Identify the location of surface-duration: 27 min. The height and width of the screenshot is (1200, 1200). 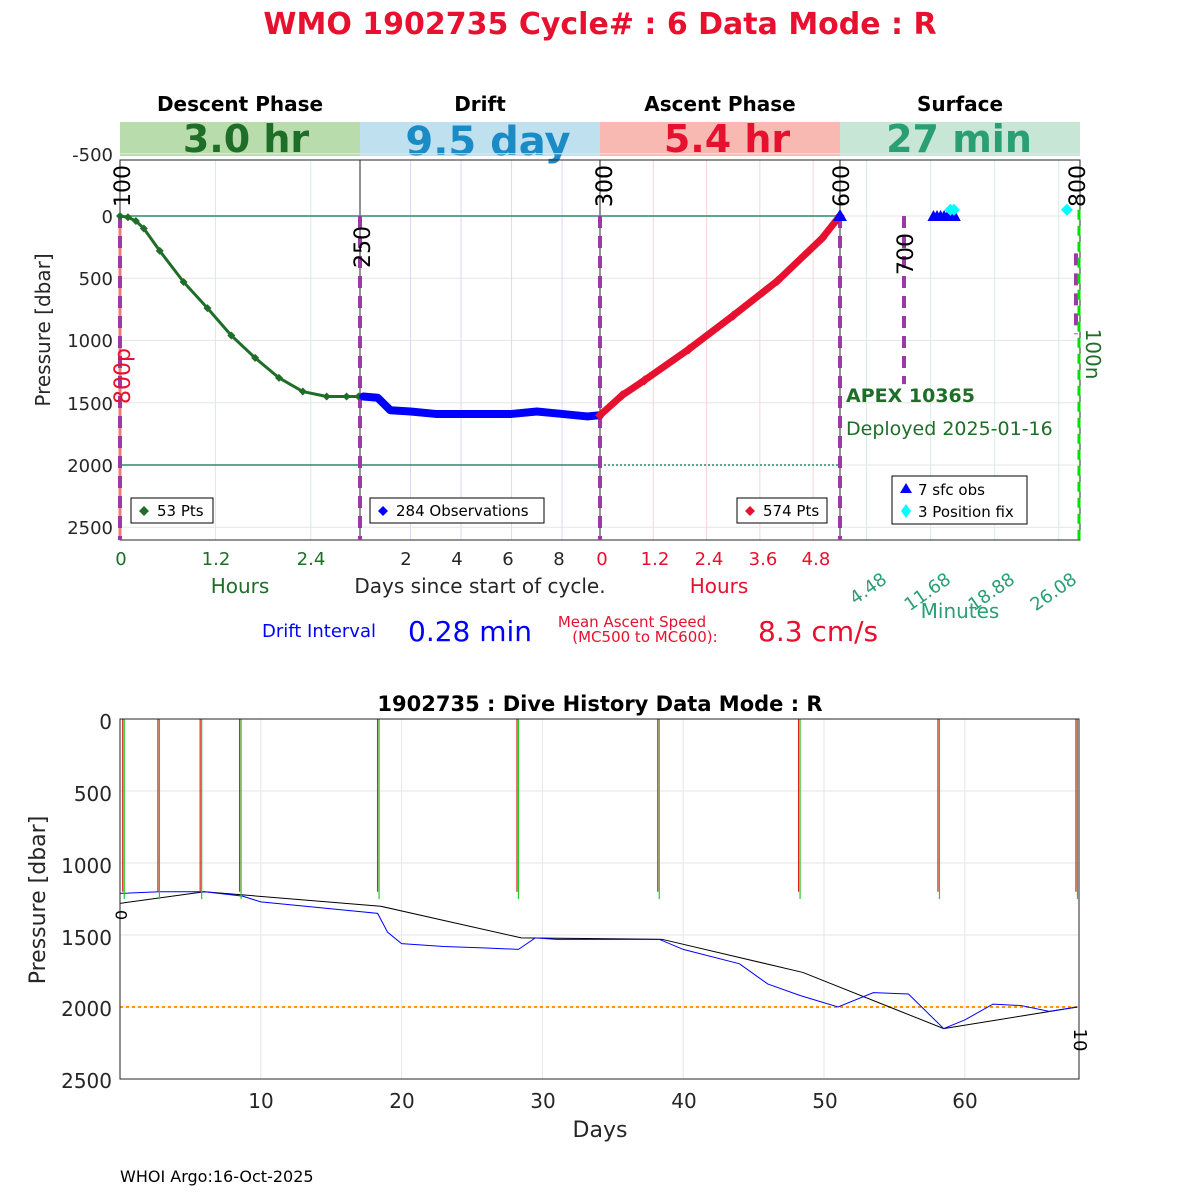
(959, 139).